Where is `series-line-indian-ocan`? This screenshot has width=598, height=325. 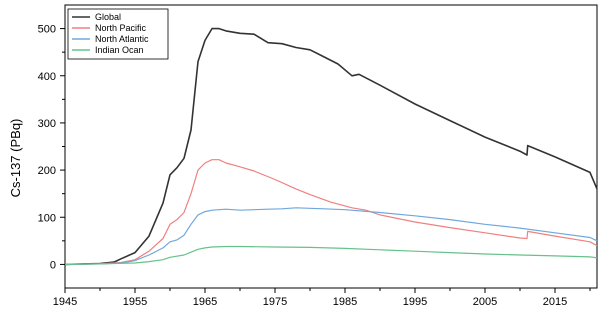 series-line-indian-ocan is located at coordinates (331, 255).